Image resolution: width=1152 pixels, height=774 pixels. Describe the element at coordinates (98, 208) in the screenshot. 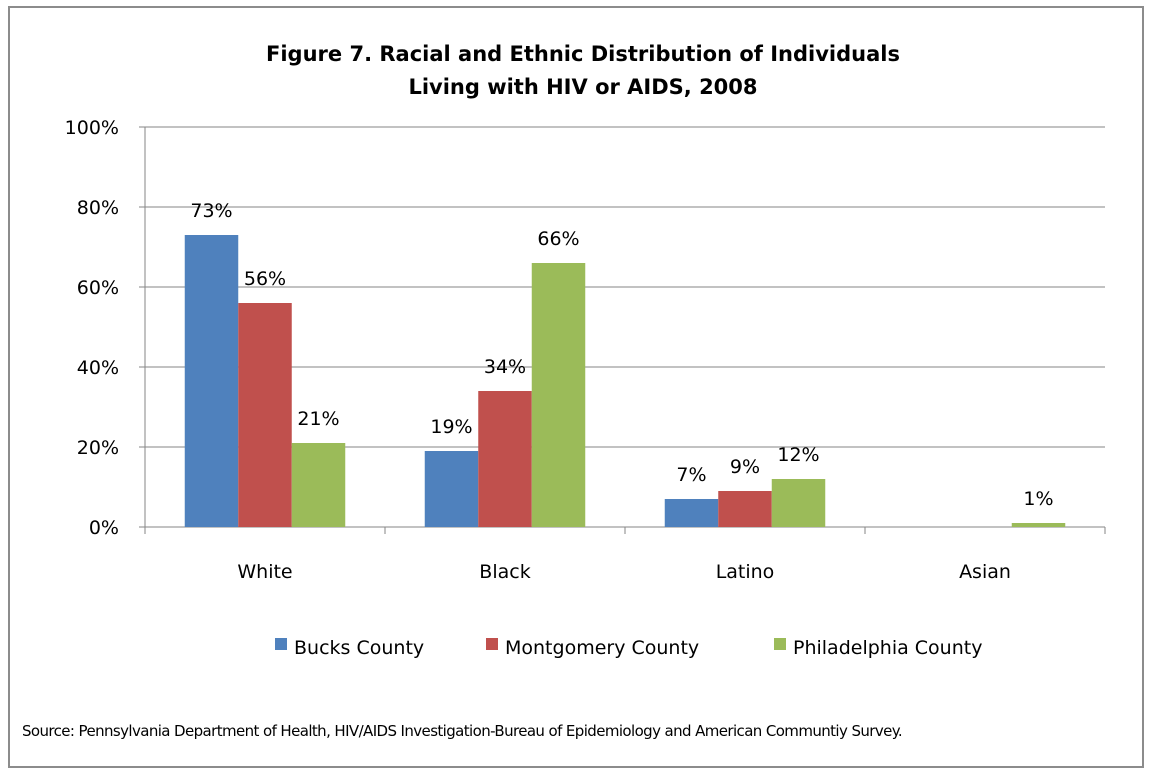

I see `y-tick-label: 80%` at that location.